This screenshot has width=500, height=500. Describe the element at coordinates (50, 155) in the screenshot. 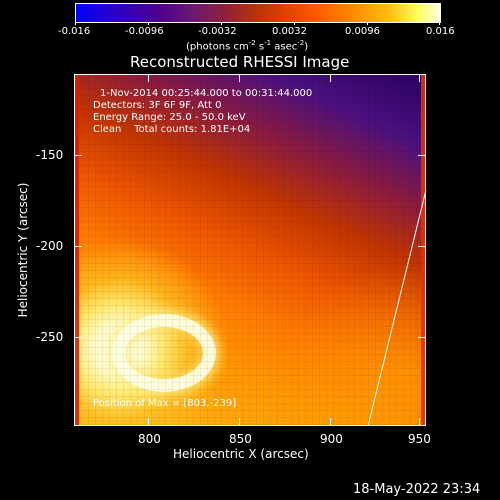

I see `y-tick-150: -150` at that location.